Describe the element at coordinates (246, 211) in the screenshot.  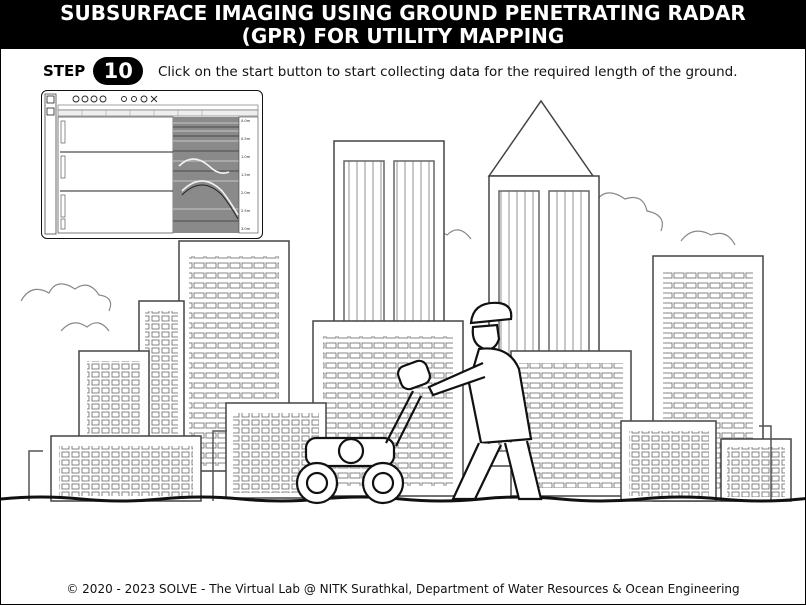
I see `depth-tick: 2.5m` at that location.